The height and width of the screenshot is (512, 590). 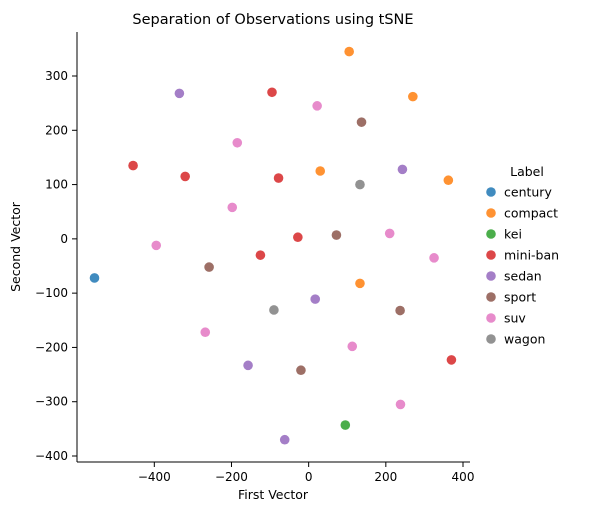 What do you see at coordinates (491, 318) in the screenshot?
I see `legend-marker-suv` at bounding box center [491, 318].